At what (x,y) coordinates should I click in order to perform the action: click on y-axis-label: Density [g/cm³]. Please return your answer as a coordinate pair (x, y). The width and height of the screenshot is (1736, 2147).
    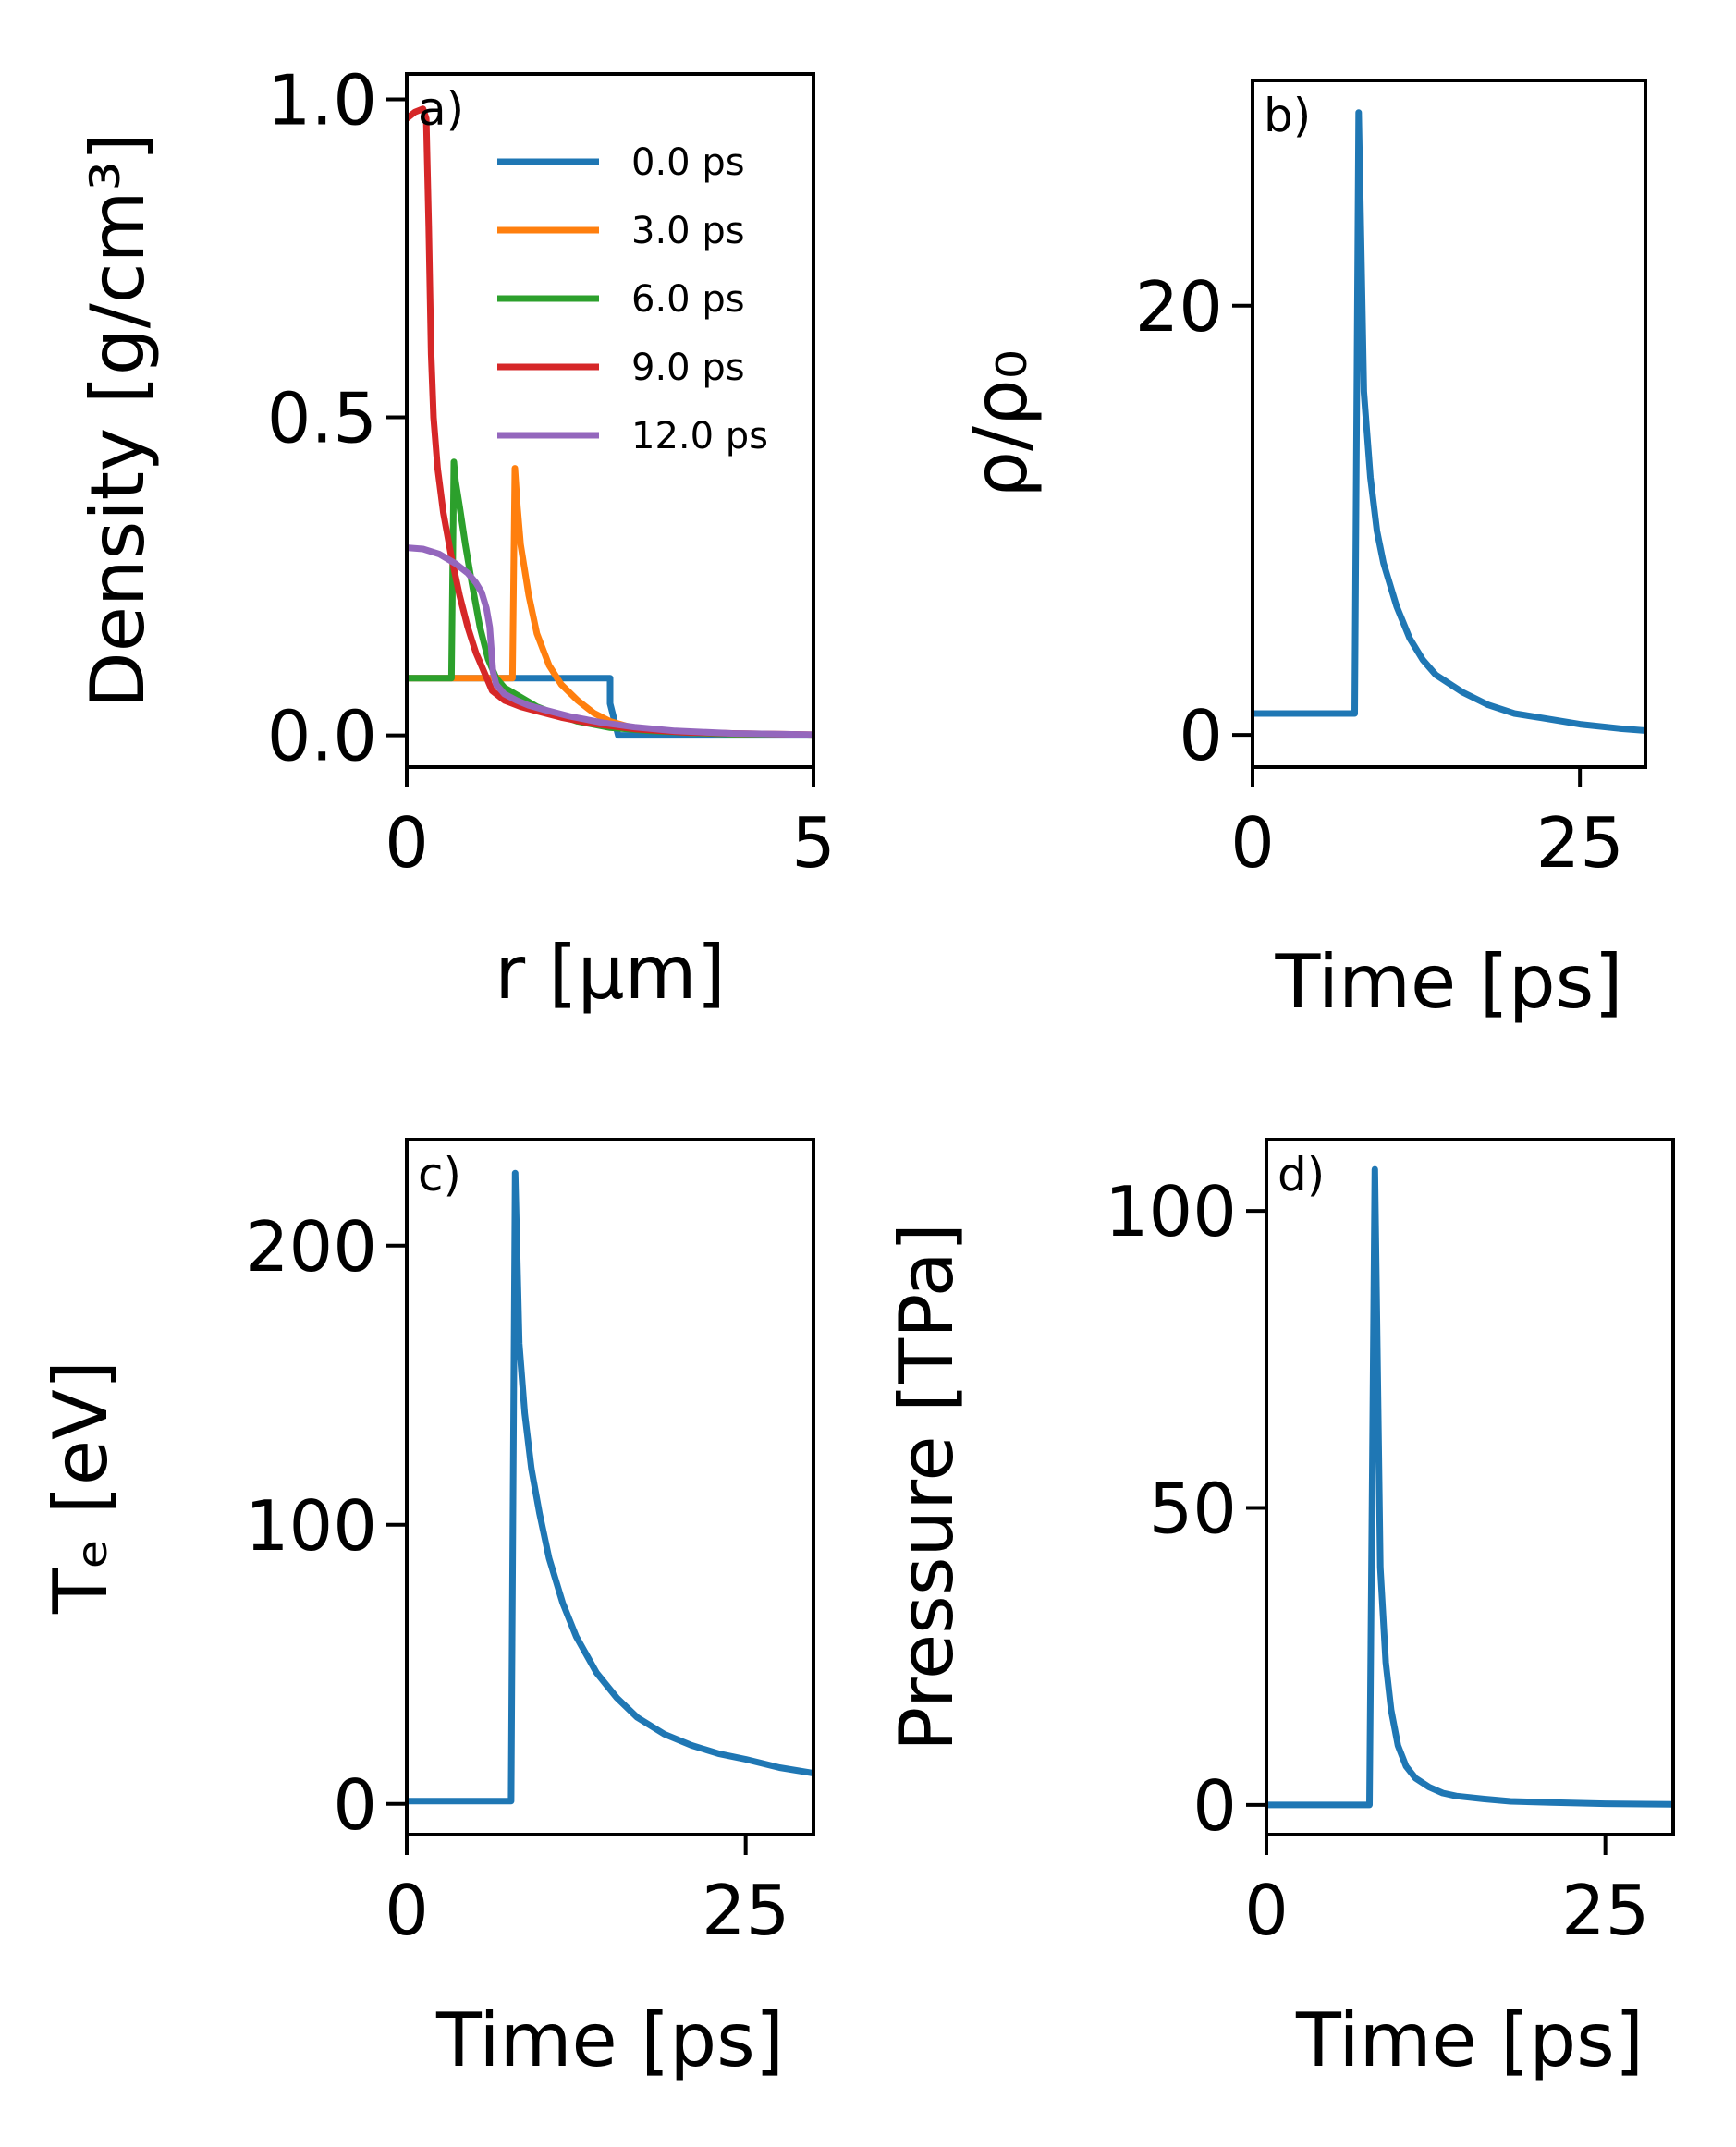
    Looking at the image, I should click on (118, 420).